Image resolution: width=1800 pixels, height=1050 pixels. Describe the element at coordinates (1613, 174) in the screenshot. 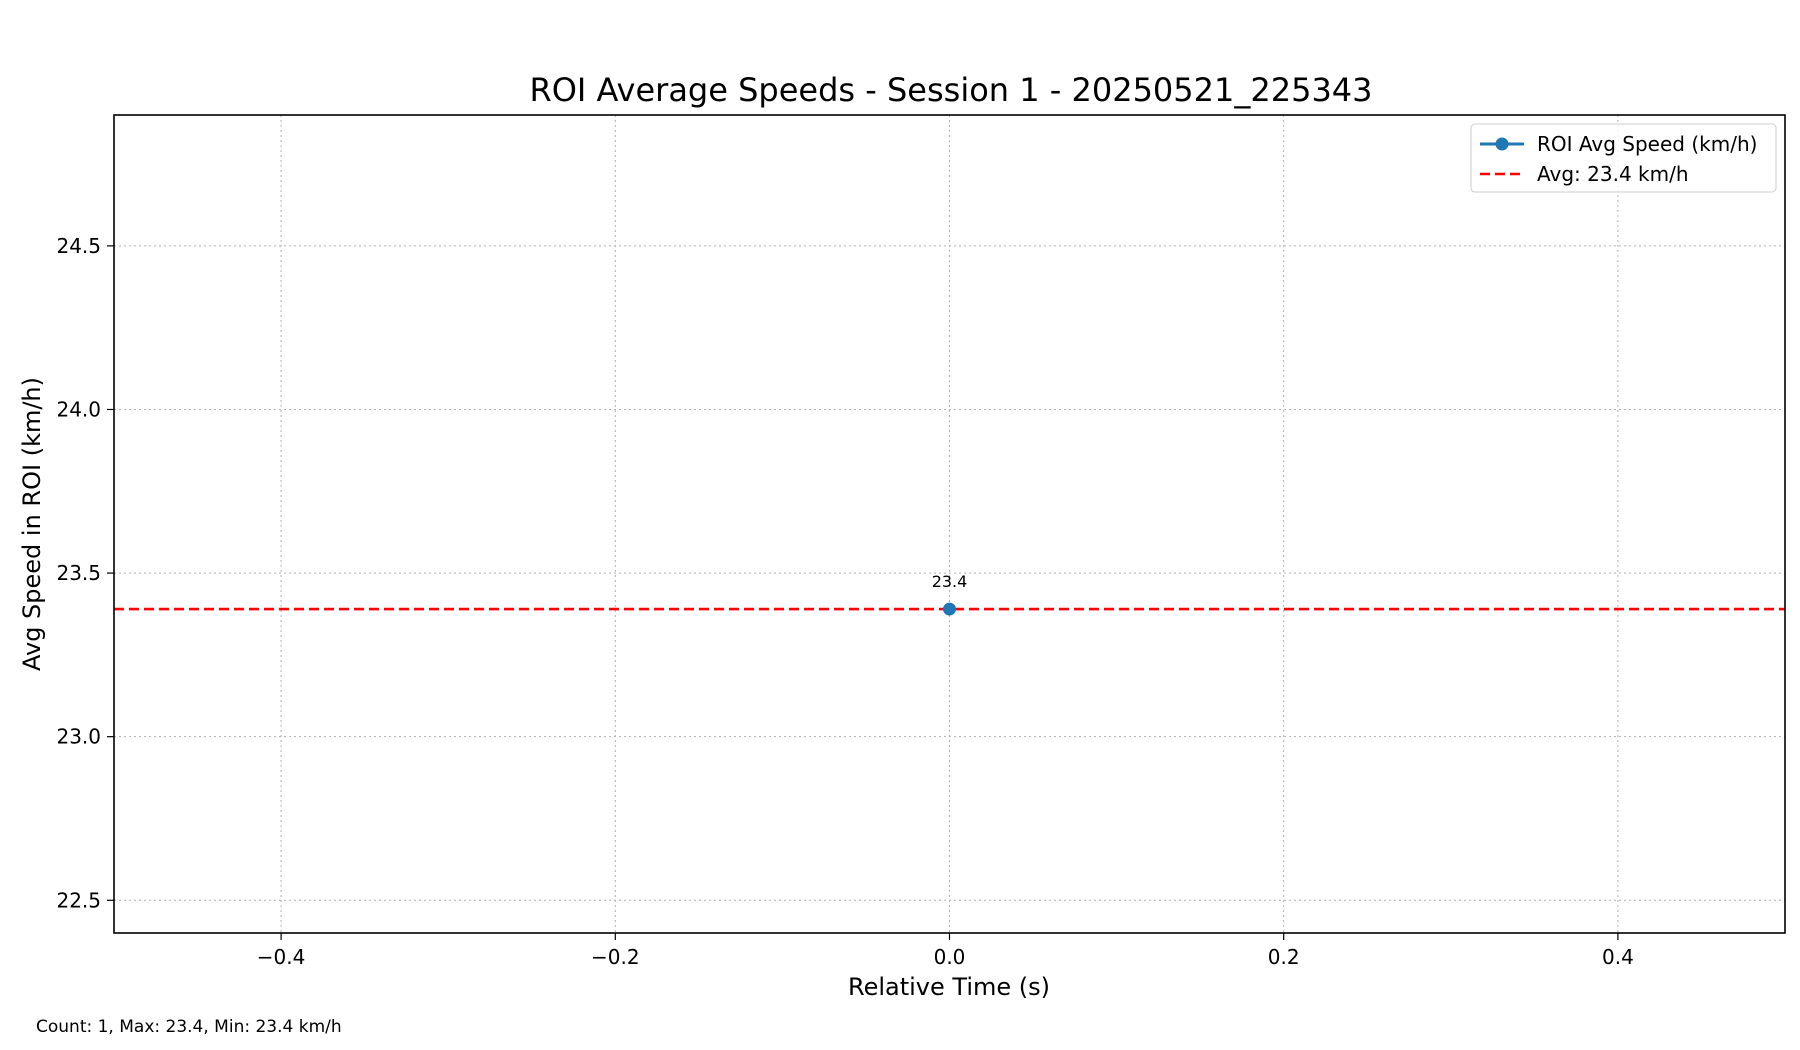

I see `legend-label: Avg: 23.4 km/h` at that location.